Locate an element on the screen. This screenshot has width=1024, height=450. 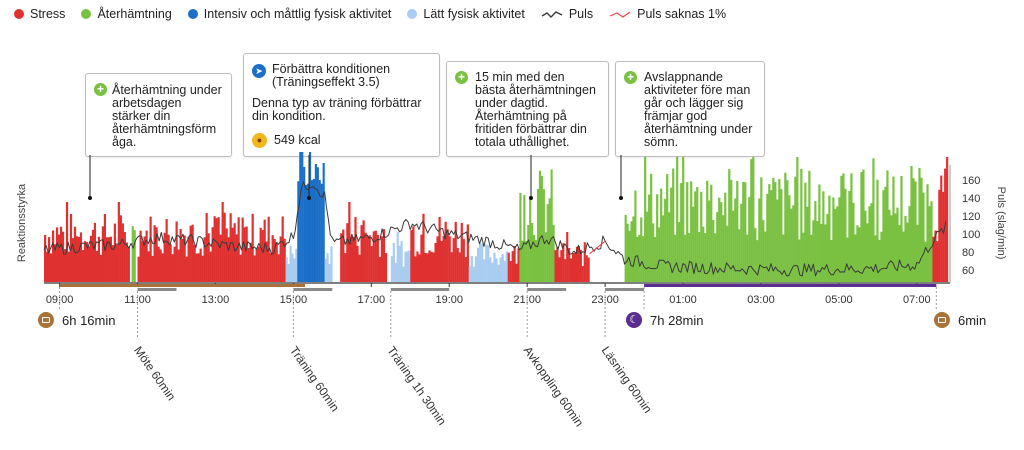
segment-recovery is located at coordinates (133, 254).